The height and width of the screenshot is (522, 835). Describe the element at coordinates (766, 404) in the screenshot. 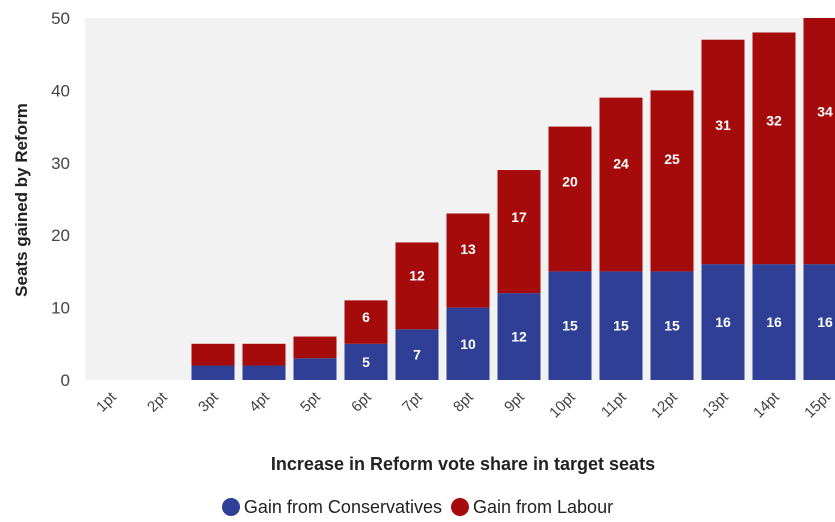

I see `x-tick-label: 14pt` at that location.